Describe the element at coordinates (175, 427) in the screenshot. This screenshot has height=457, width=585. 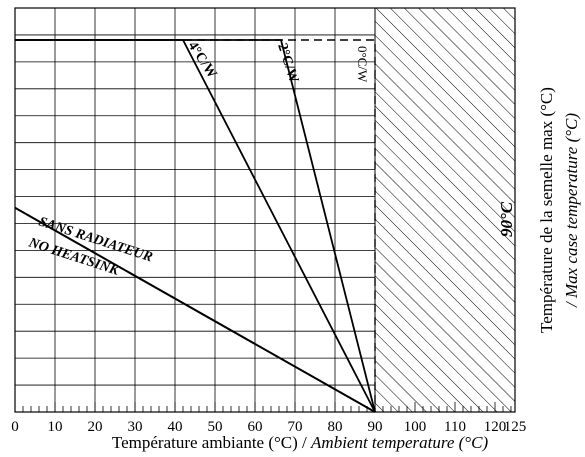
I see `x-tick-label: 40` at that location.